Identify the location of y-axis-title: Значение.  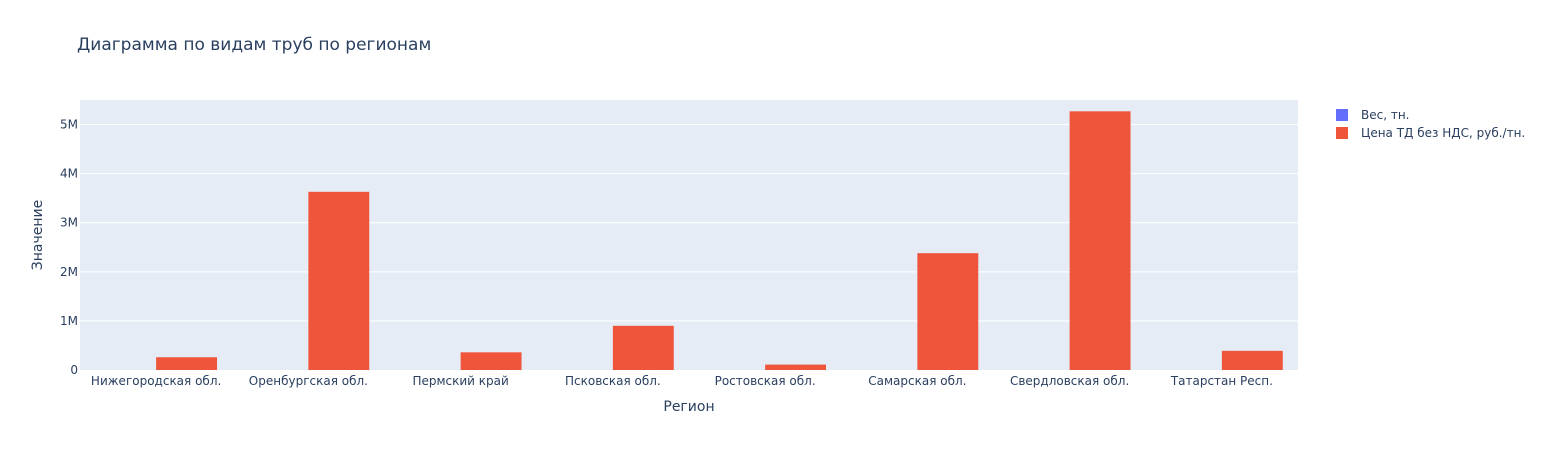
(38, 235).